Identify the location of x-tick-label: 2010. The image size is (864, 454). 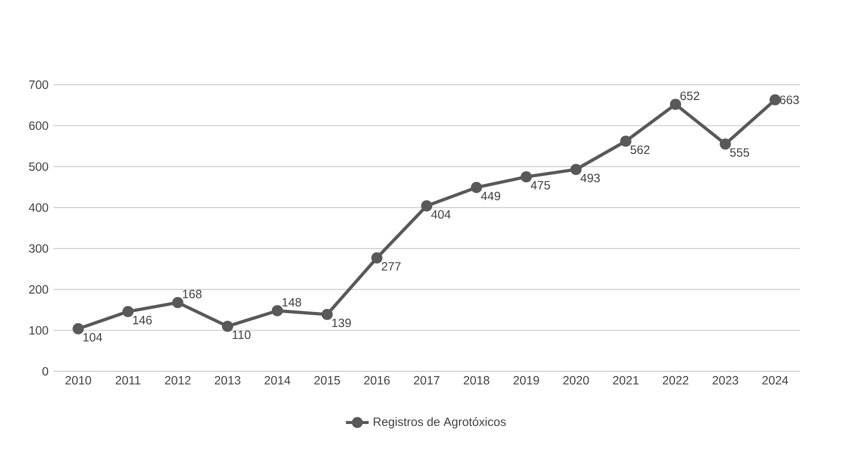
(78, 380).